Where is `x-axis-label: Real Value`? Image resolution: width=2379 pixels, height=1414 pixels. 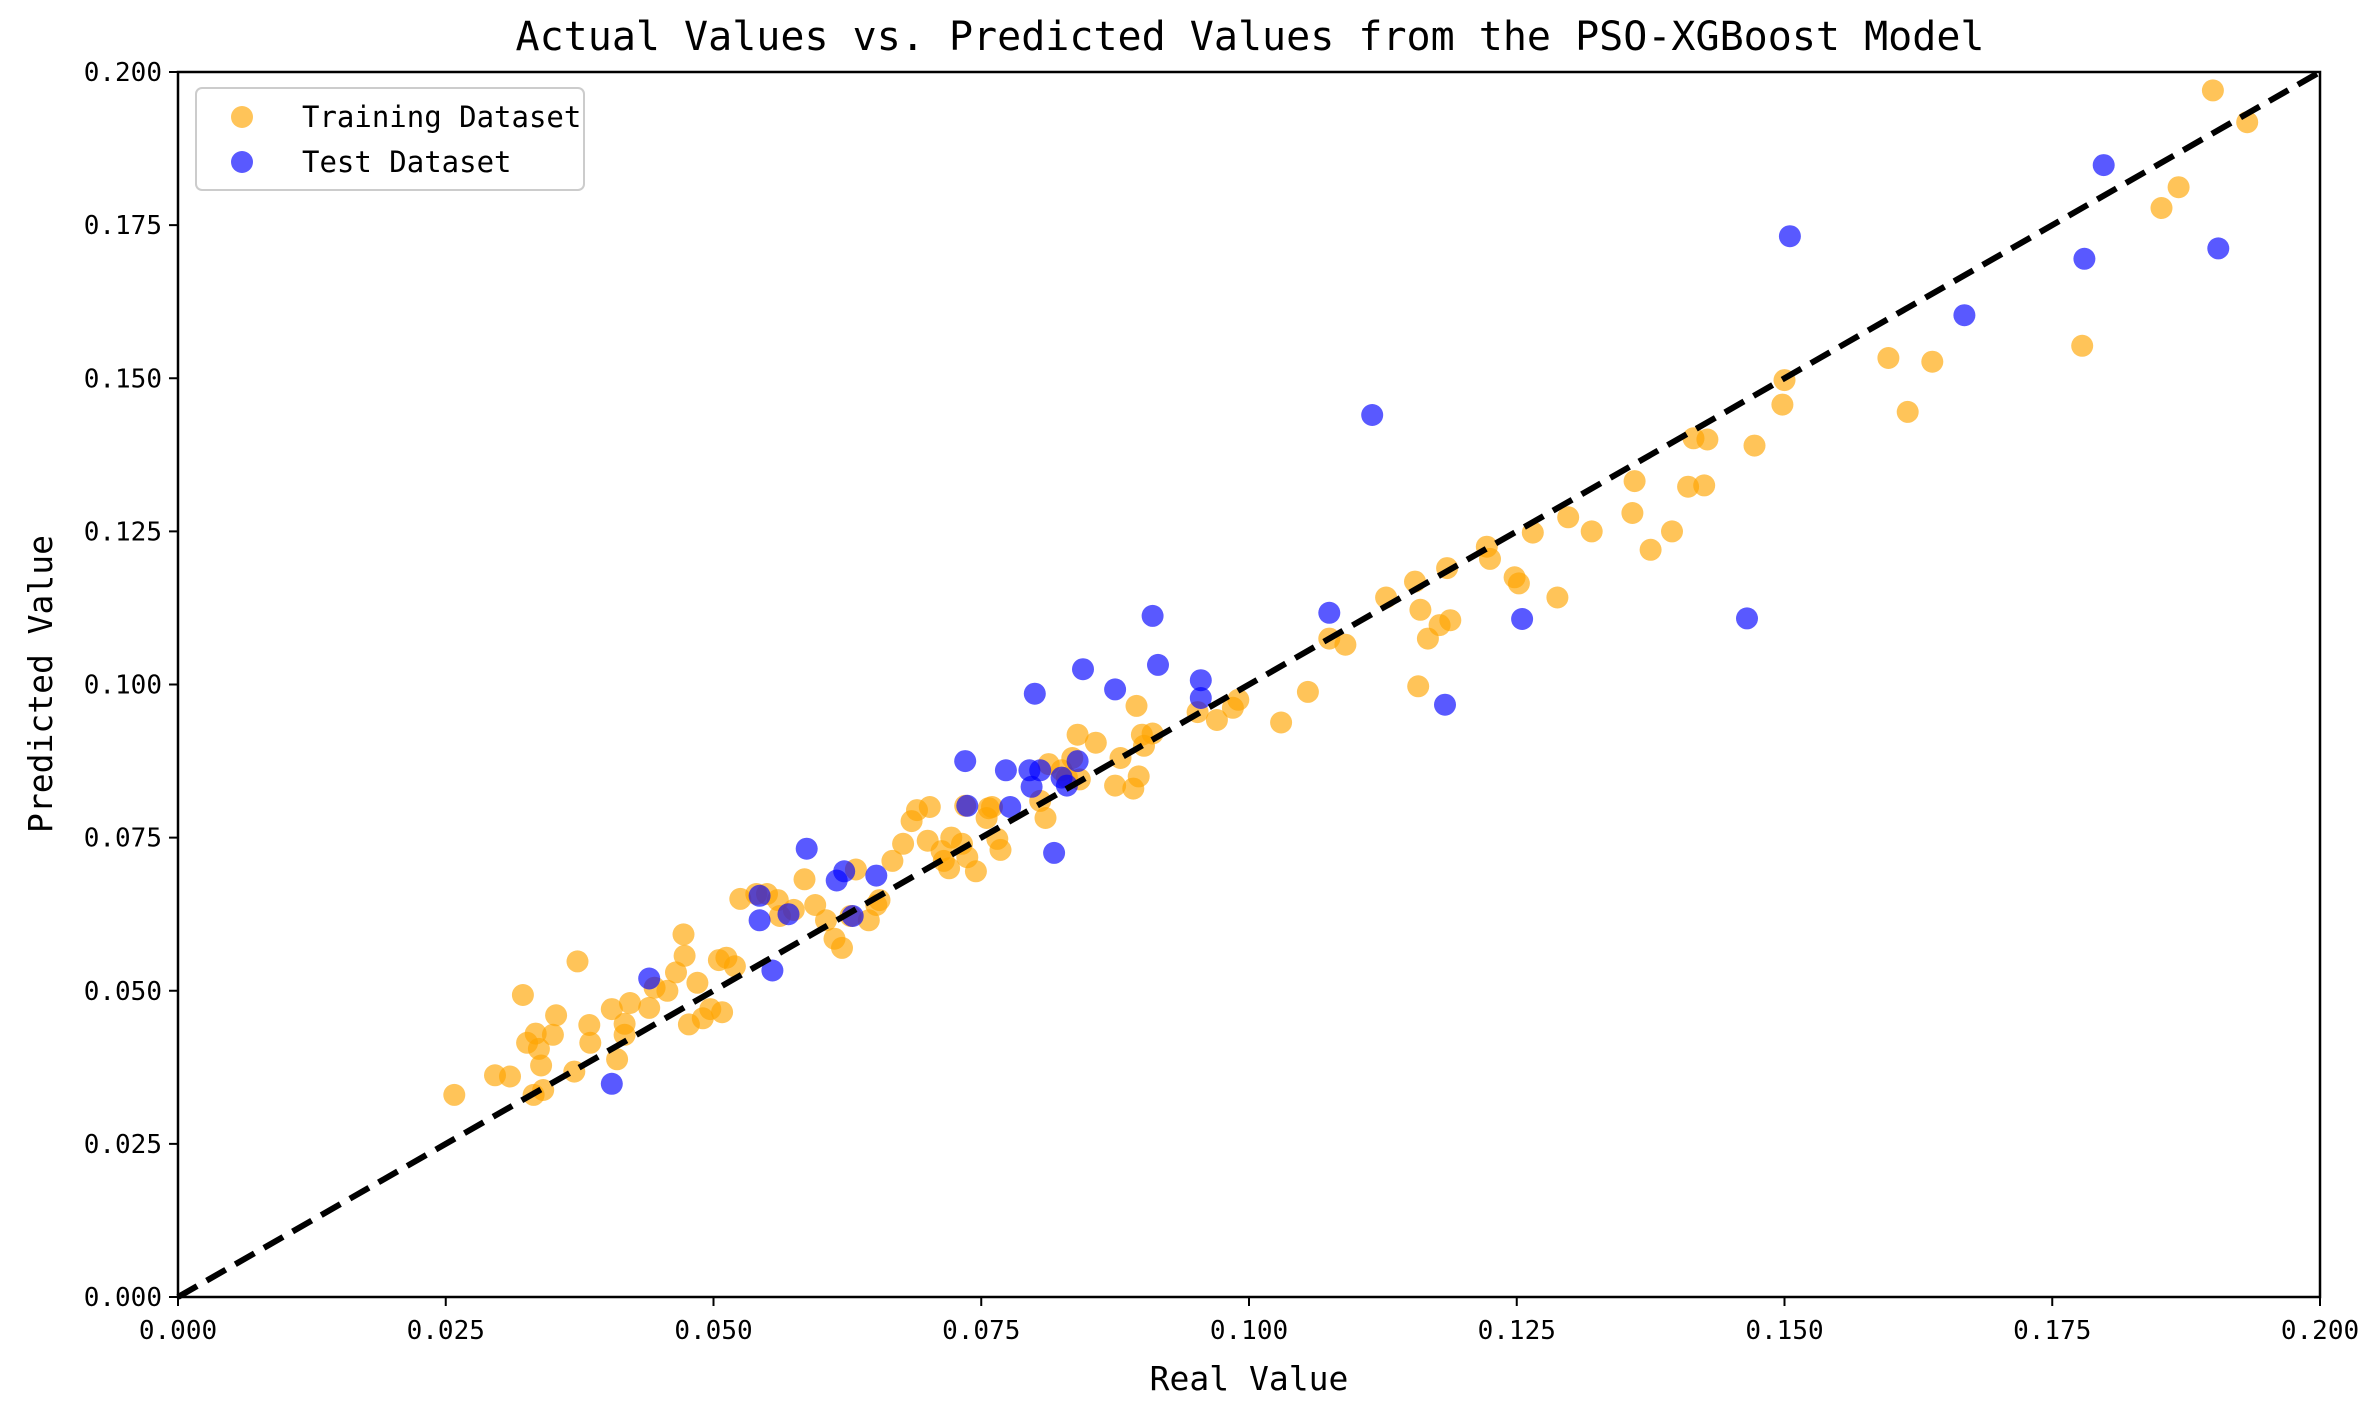
x-axis-label: Real Value is located at coordinates (1249, 1378).